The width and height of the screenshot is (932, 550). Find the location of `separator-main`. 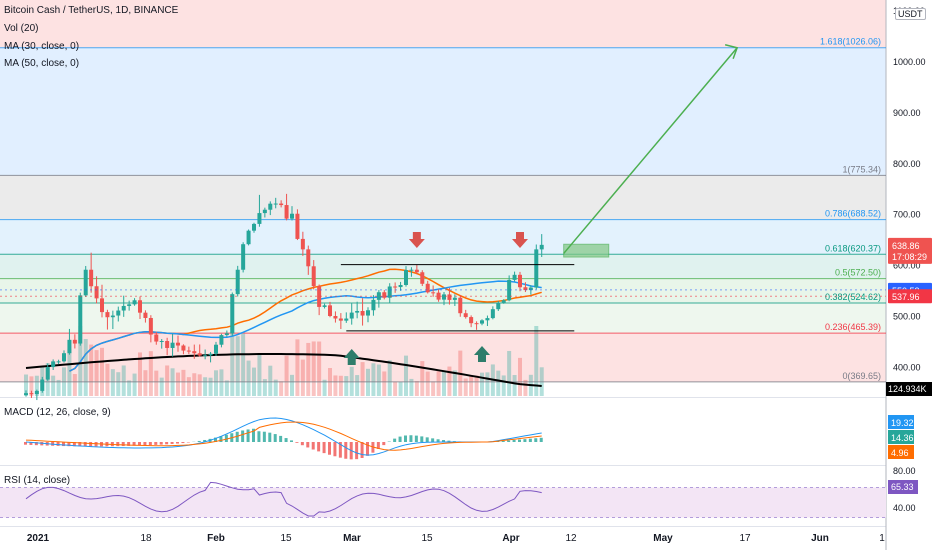

separator-main is located at coordinates (443, 397).